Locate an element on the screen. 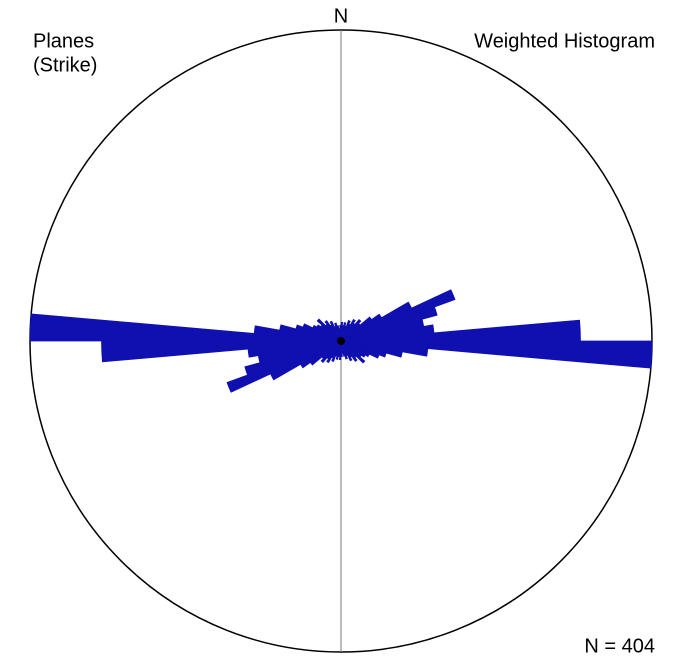 This screenshot has height=671, width=685. annotation: N = 404 is located at coordinates (619, 646).